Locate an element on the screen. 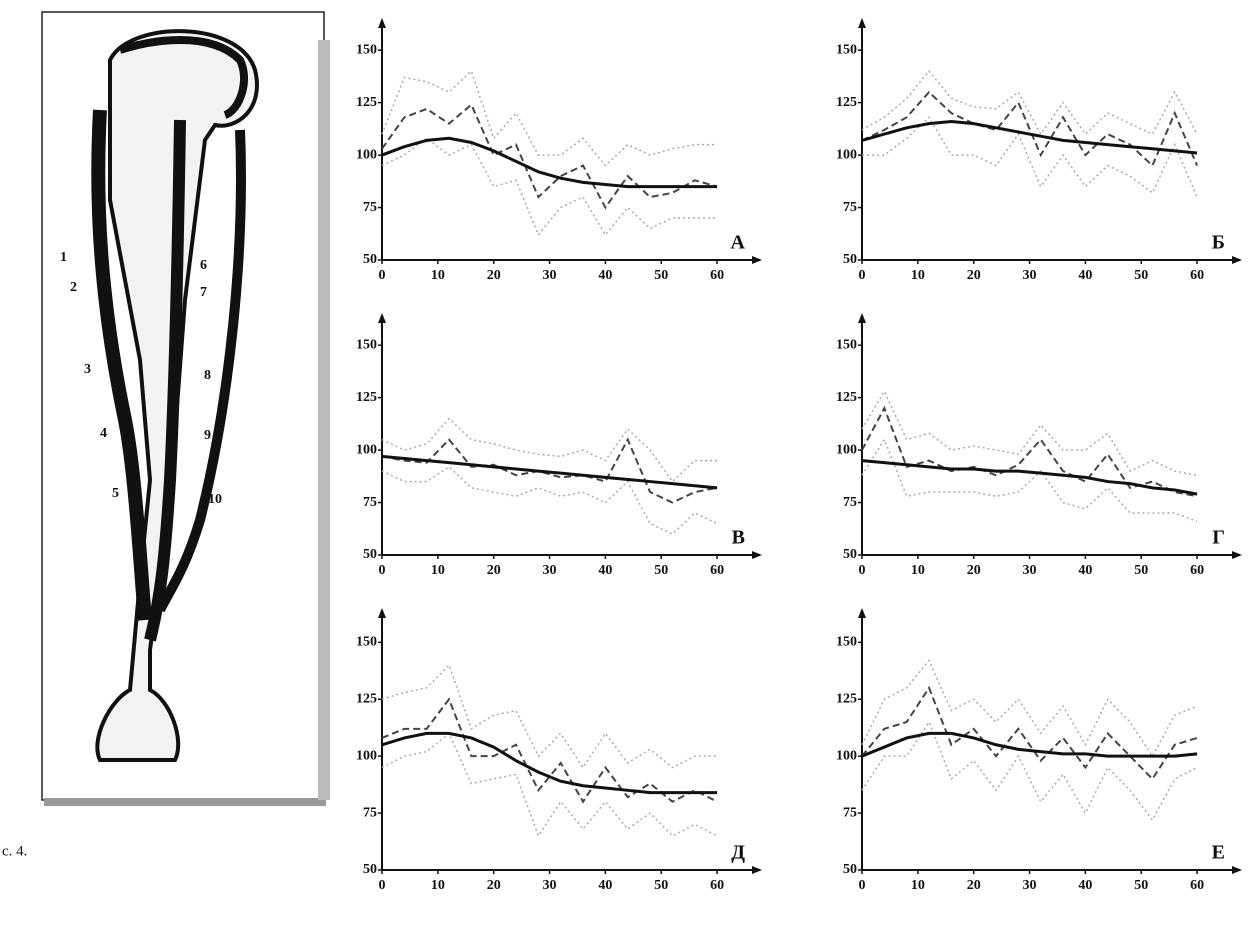  marker-label: 1 is located at coordinates (63, 257).